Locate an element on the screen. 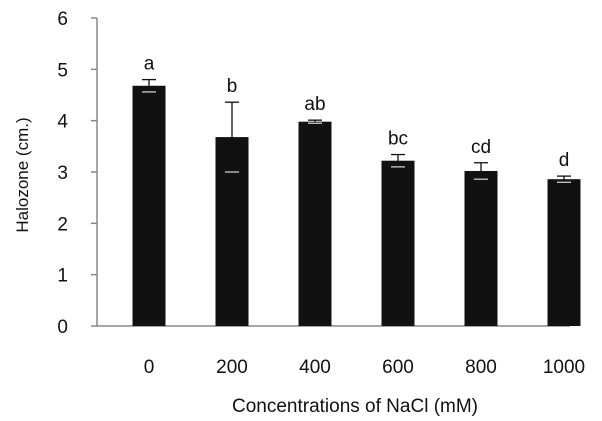 This screenshot has height=421, width=602. x-tick-label: 600 is located at coordinates (398, 367).